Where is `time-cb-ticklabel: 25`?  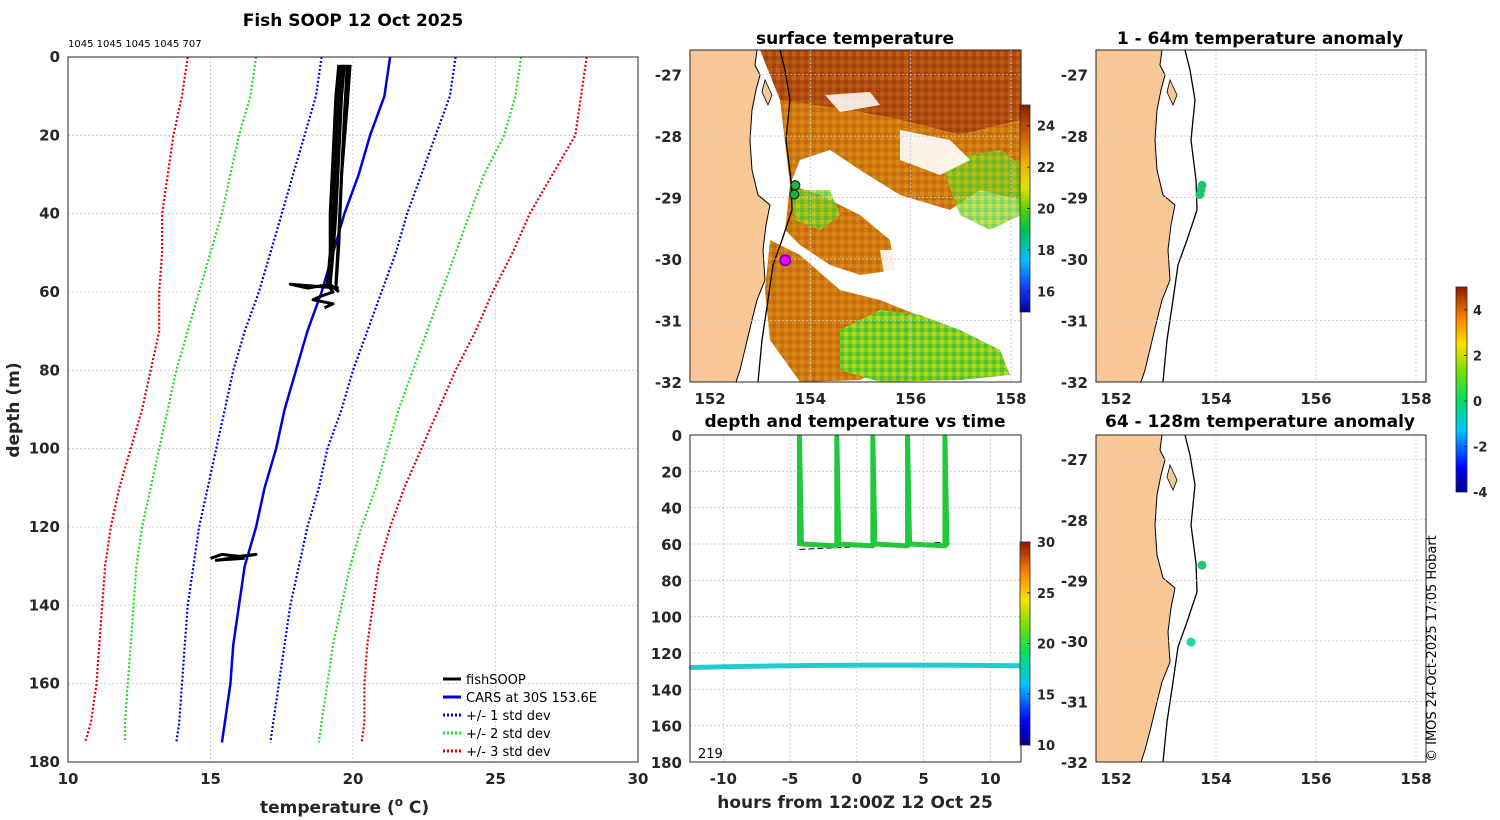 time-cb-ticklabel: 25 is located at coordinates (1046, 594).